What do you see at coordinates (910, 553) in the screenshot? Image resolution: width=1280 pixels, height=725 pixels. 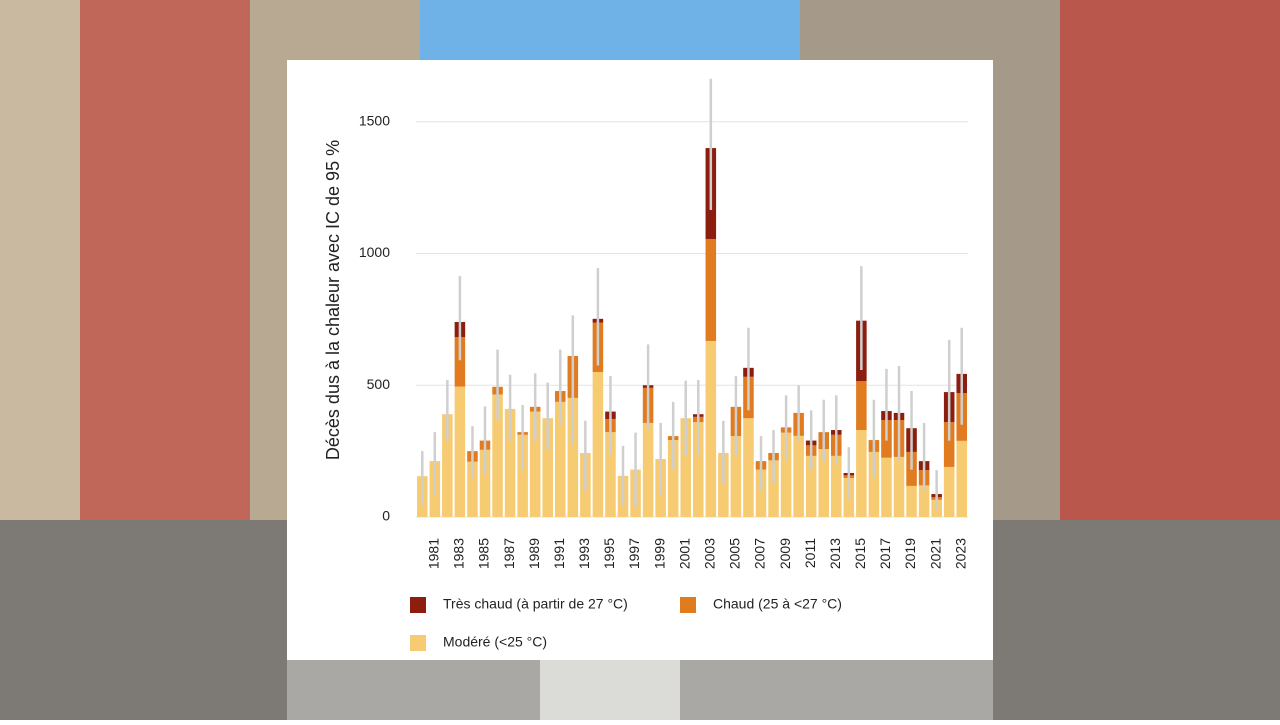 I see `x-tick-label: 2019` at bounding box center [910, 553].